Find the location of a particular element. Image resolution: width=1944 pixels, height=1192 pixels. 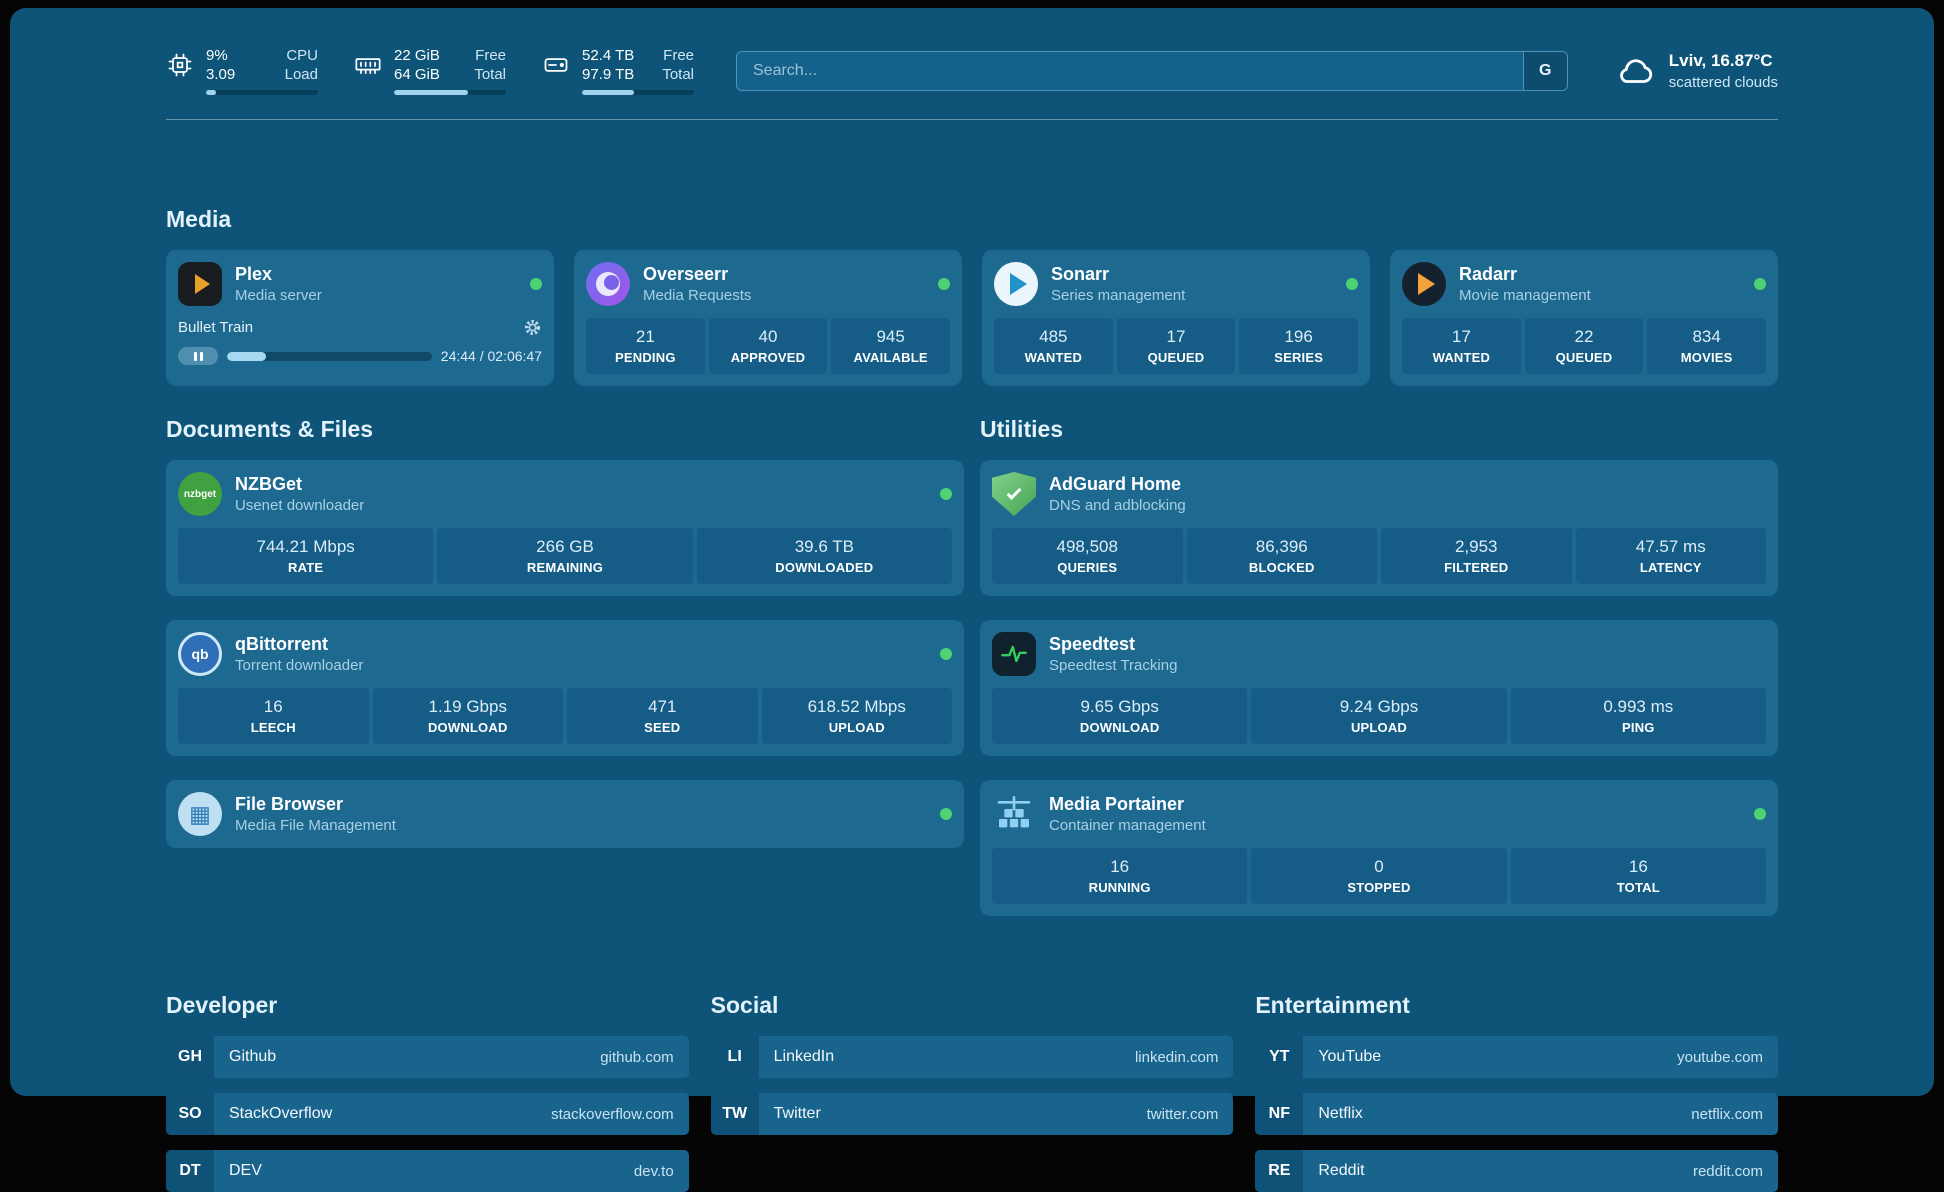

app-subtitle: Series management is located at coordinates (1118, 295).